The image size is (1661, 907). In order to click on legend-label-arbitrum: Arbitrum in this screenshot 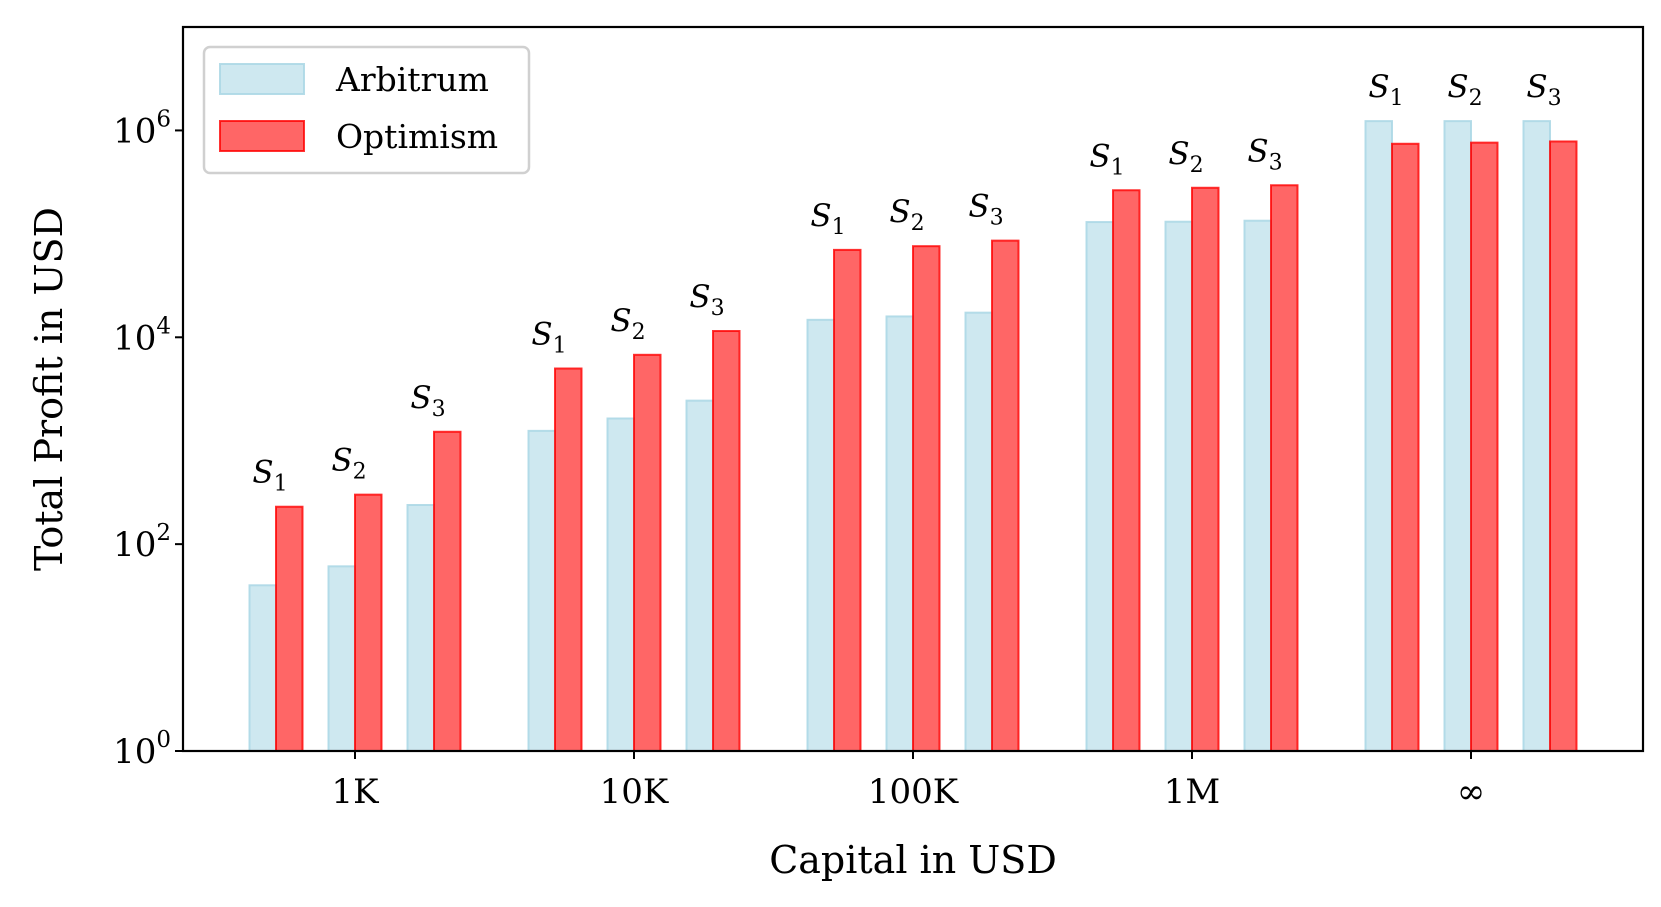, I will do `click(412, 79)`.